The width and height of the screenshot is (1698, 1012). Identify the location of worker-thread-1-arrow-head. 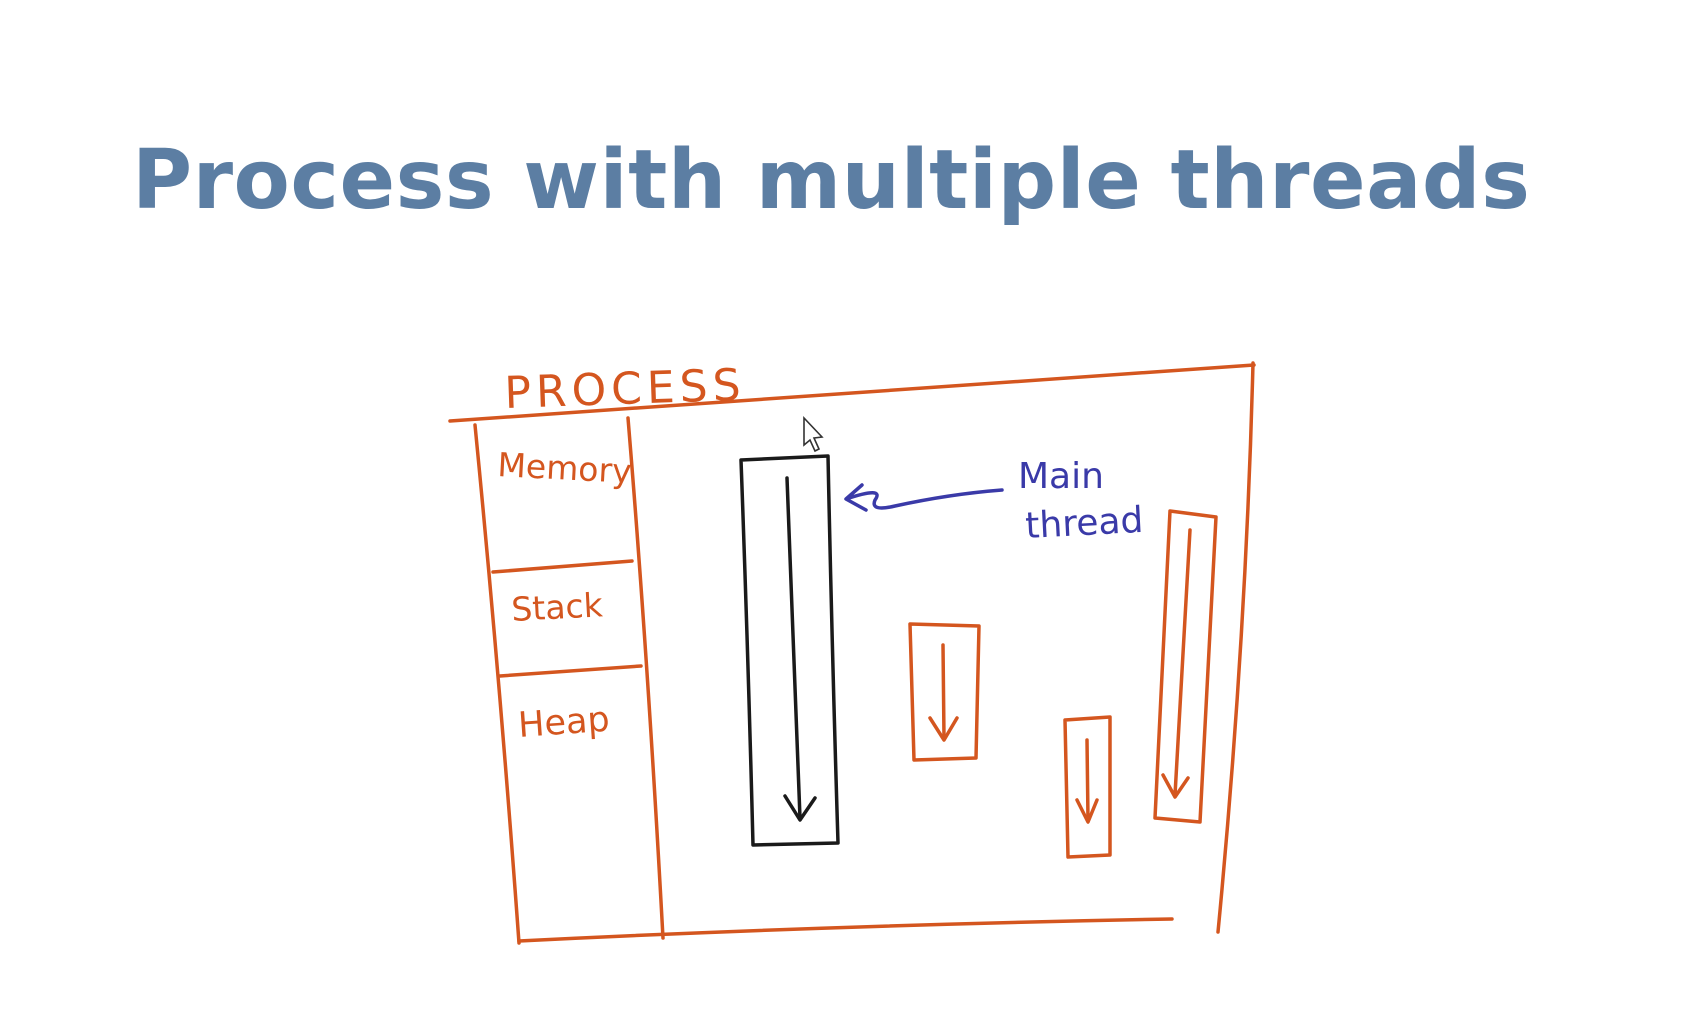
(943, 729).